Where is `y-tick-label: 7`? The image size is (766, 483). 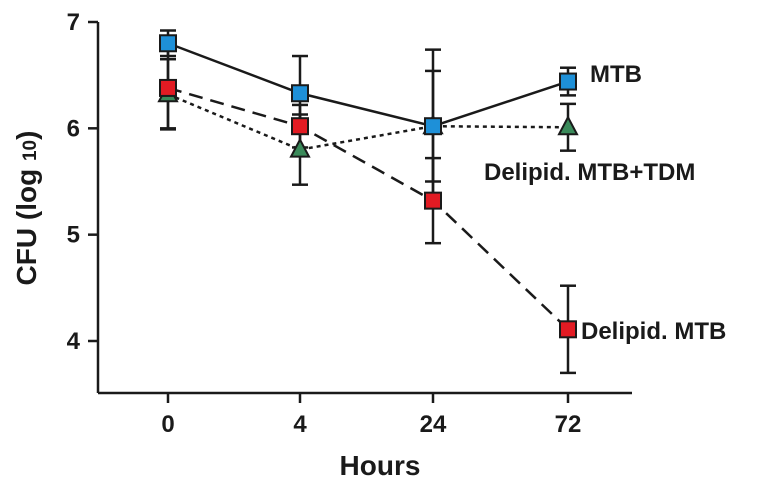
y-tick-label: 7 is located at coordinates (73, 22).